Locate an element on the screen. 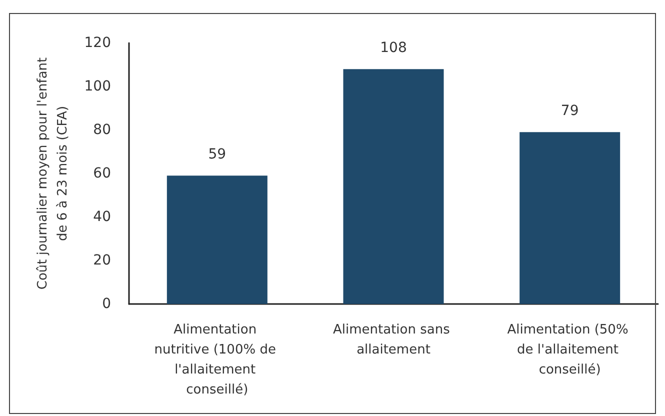 The image size is (665, 416). y-tick-label: 40 is located at coordinates (102, 217).